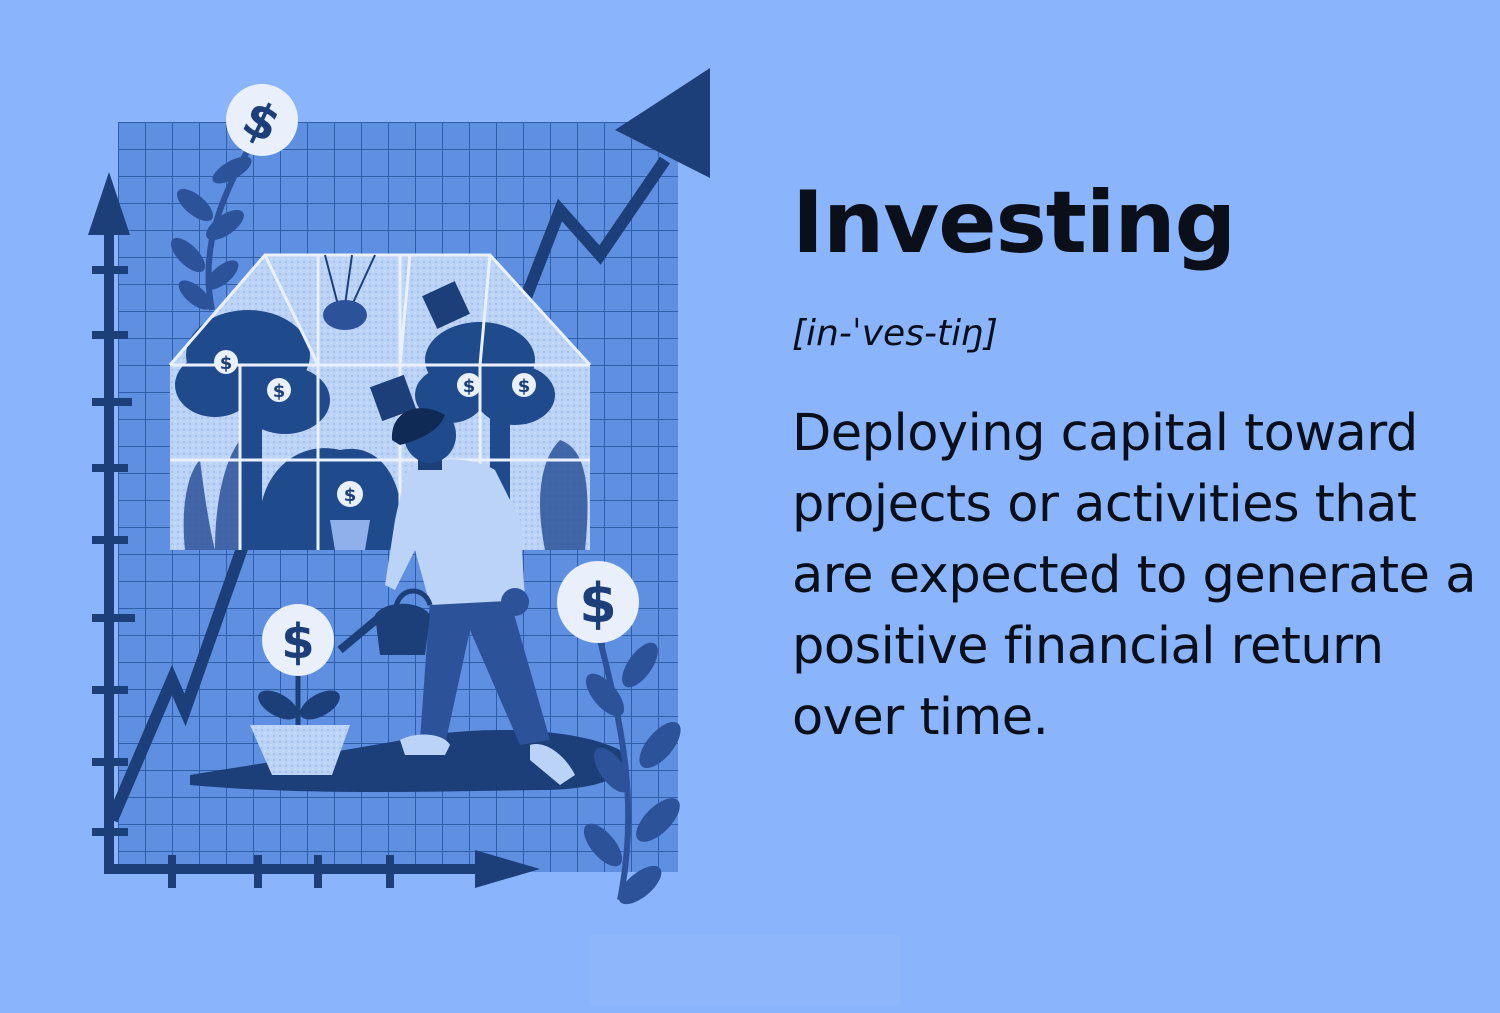  What do you see at coordinates (480, 596) in the screenshot?
I see `person-figure` at bounding box center [480, 596].